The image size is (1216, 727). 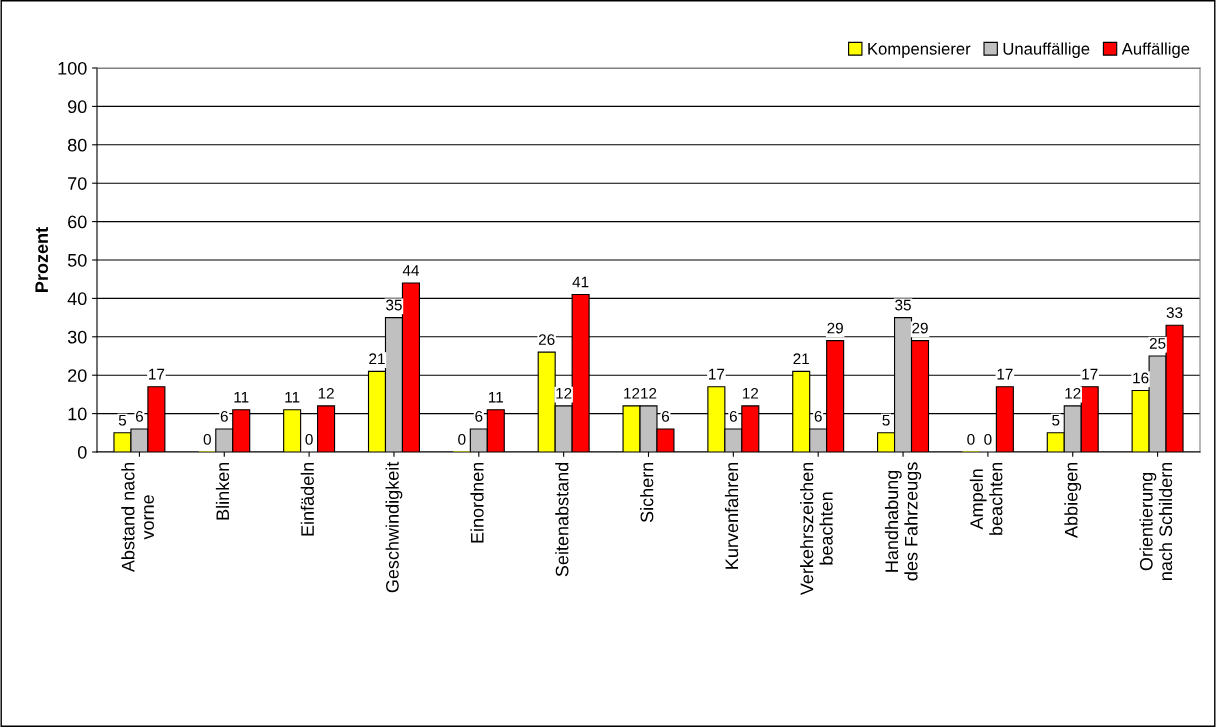 I want to click on y-tick-label: 50, so click(x=77, y=260).